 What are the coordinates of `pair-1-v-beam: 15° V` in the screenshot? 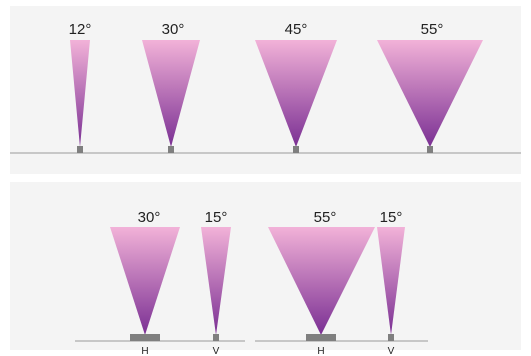 It's located at (216, 282).